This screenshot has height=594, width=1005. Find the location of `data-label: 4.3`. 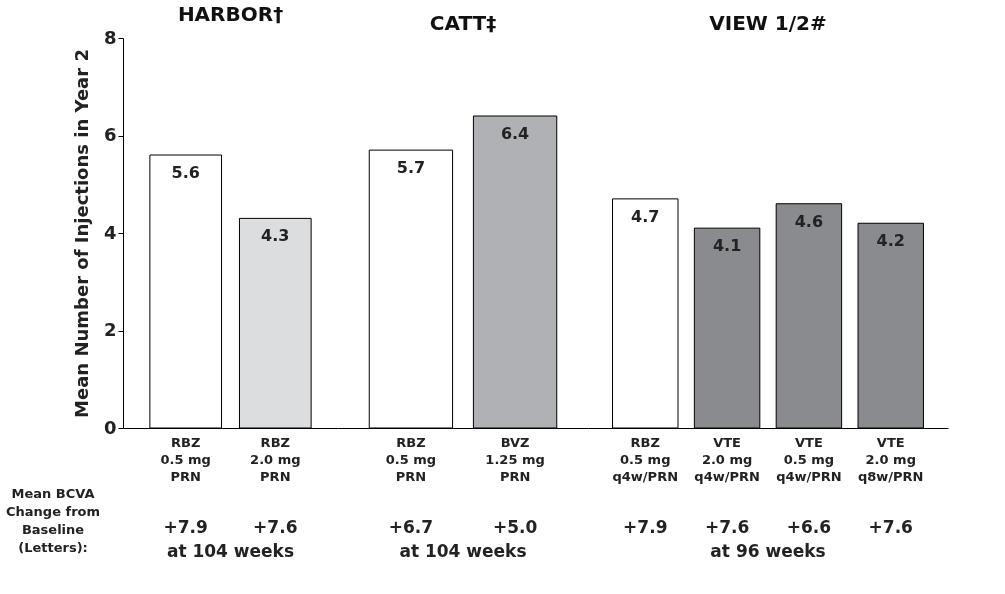

data-label: 4.3 is located at coordinates (275, 236).